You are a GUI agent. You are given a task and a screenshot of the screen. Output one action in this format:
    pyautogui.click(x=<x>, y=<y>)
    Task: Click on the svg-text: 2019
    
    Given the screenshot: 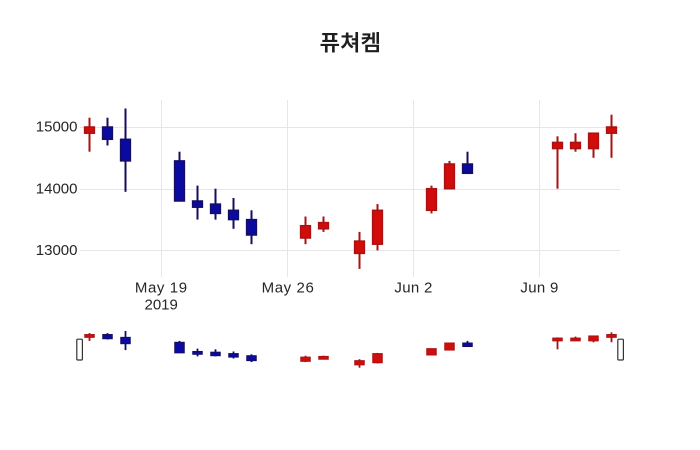 What is the action you would take?
    pyautogui.click(x=161, y=305)
    